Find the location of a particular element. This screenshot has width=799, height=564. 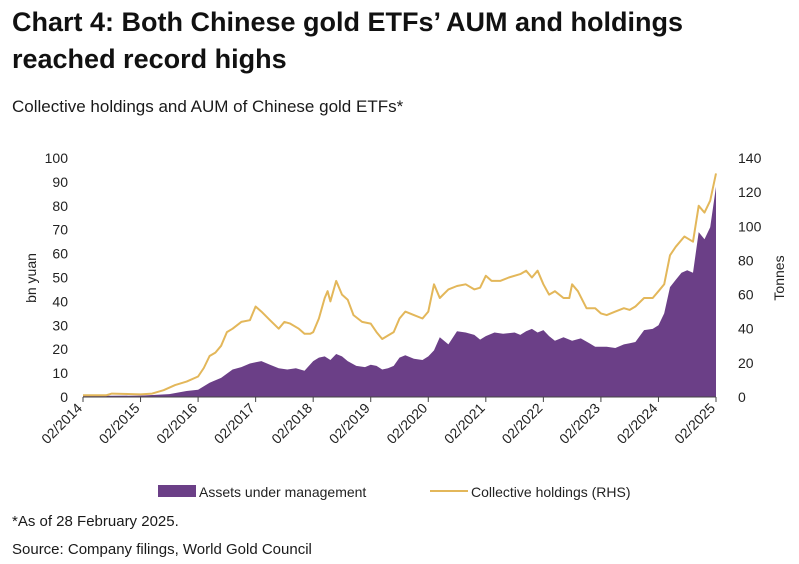

right-axis-label: Tonnes is located at coordinates (779, 277).